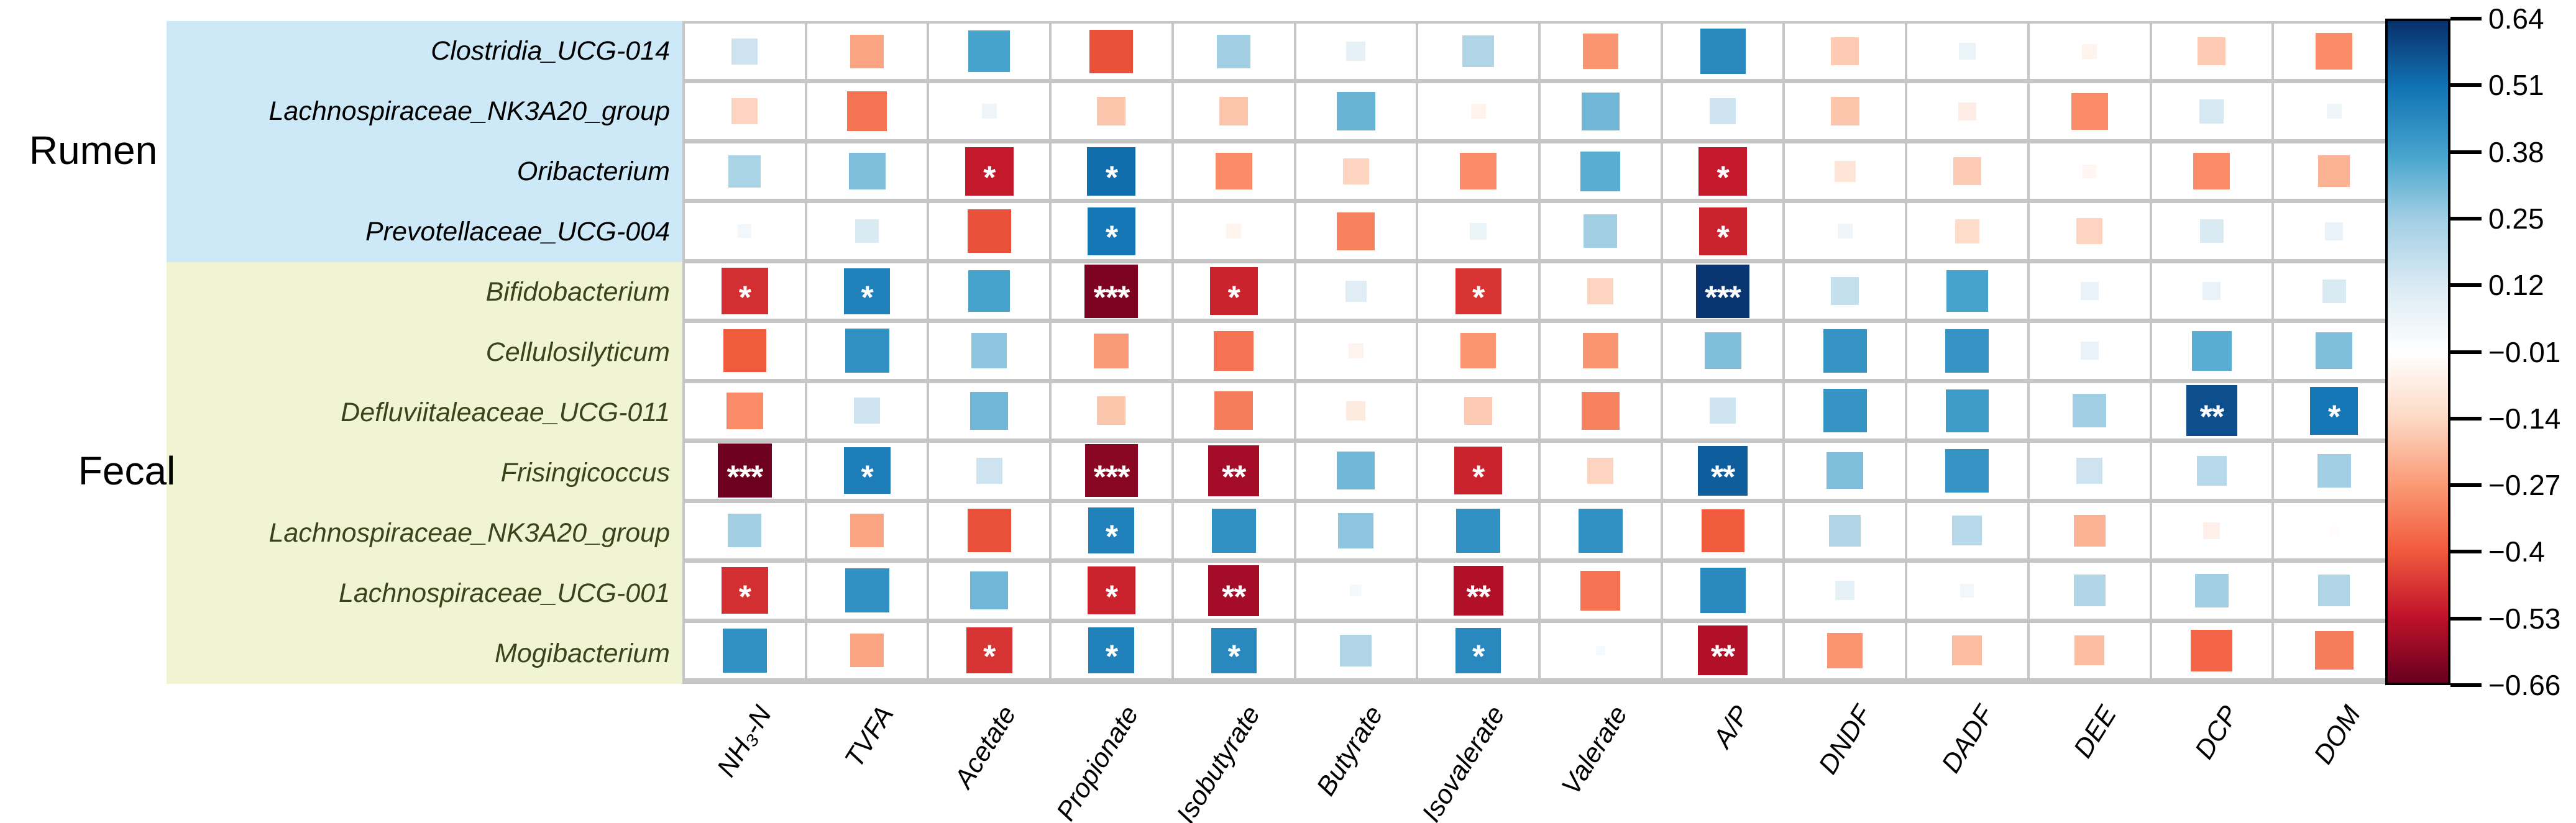 The image size is (2576, 823). Describe the element at coordinates (585, 473) in the screenshot. I see `row-label: Frisingicoccus` at that location.